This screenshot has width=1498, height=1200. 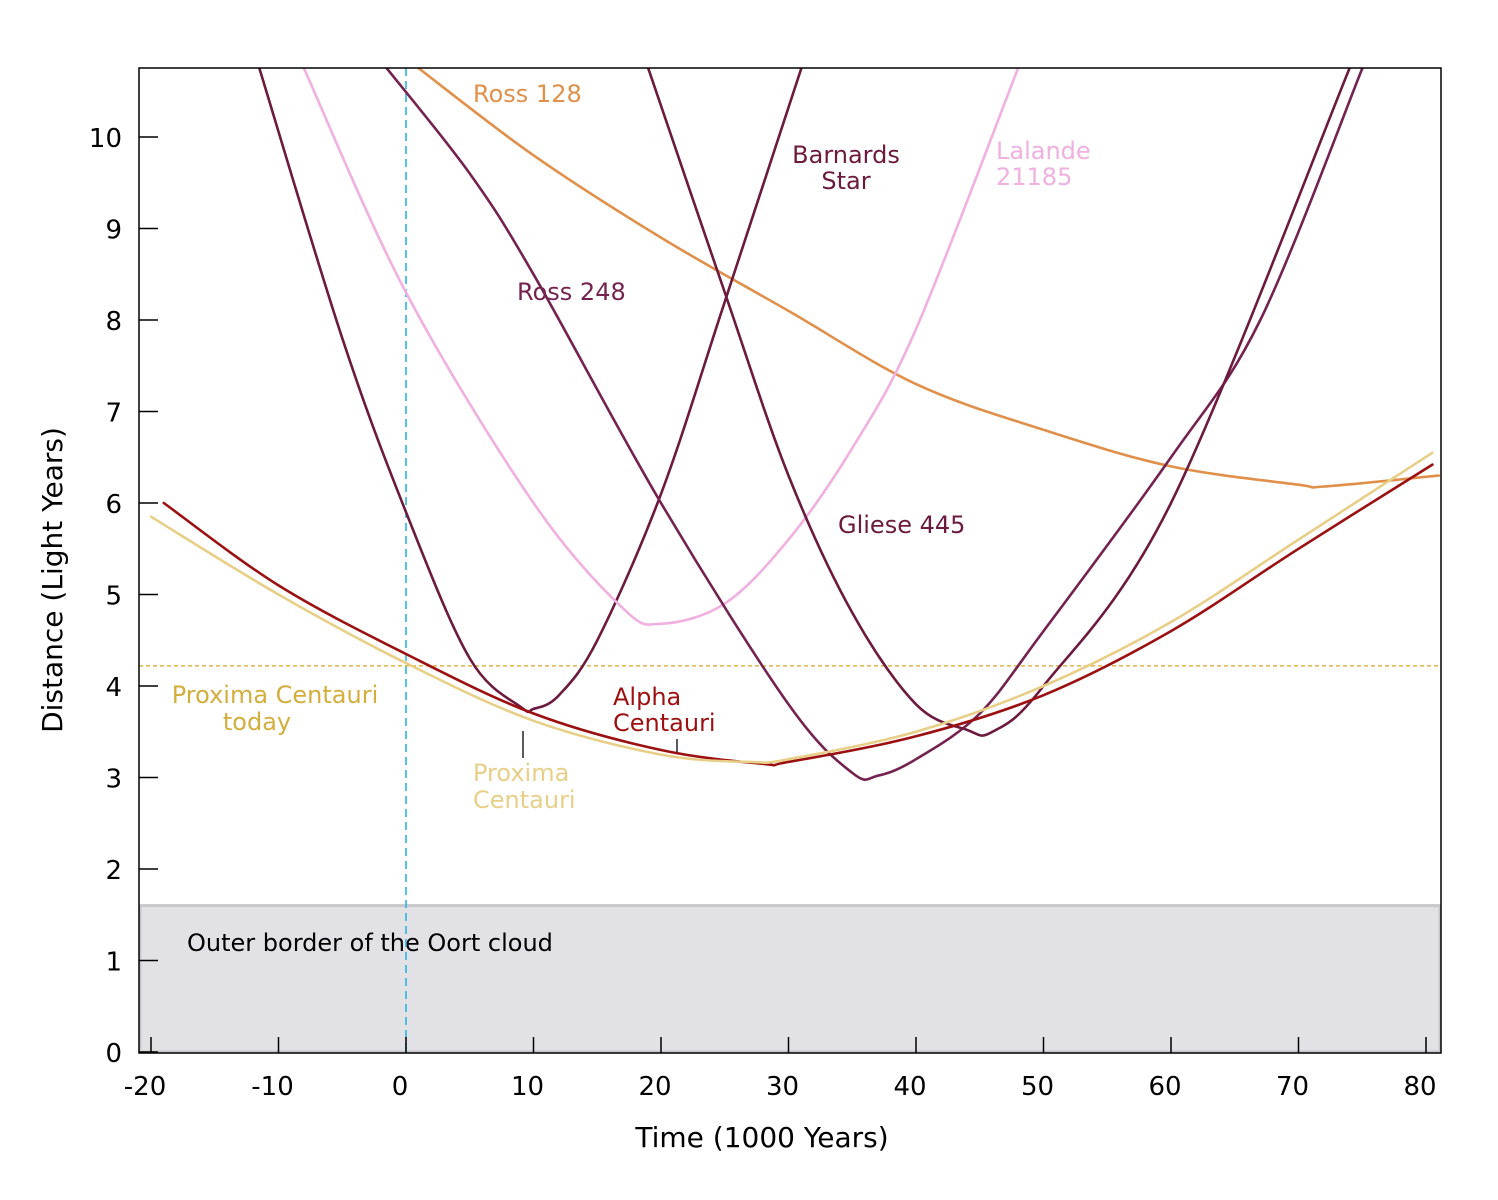 I want to click on series-label-line: Lalande, so click(x=1043, y=151).